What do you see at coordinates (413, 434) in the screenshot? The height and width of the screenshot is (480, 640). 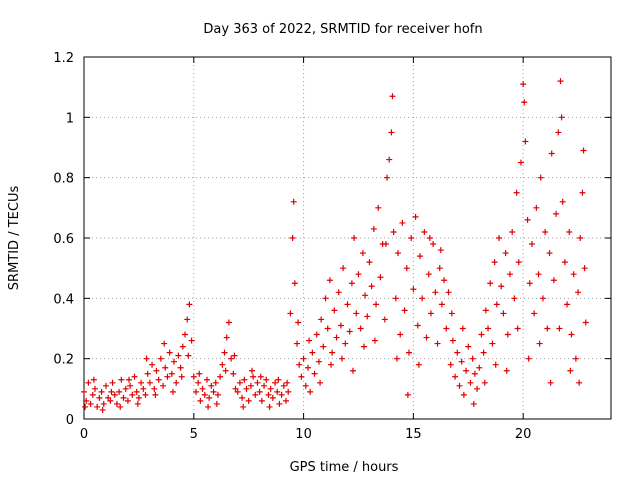 I see `x-tick-label: 15` at bounding box center [413, 434].